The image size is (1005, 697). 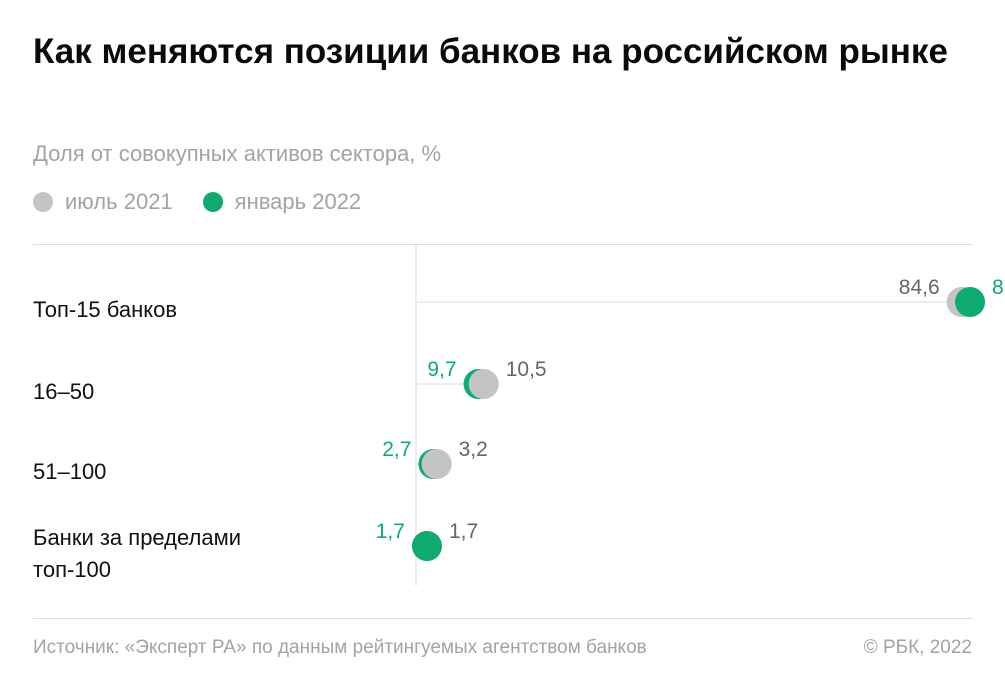 What do you see at coordinates (526, 369) in the screenshot?
I see `value-label-july-2021: 10,5` at bounding box center [526, 369].